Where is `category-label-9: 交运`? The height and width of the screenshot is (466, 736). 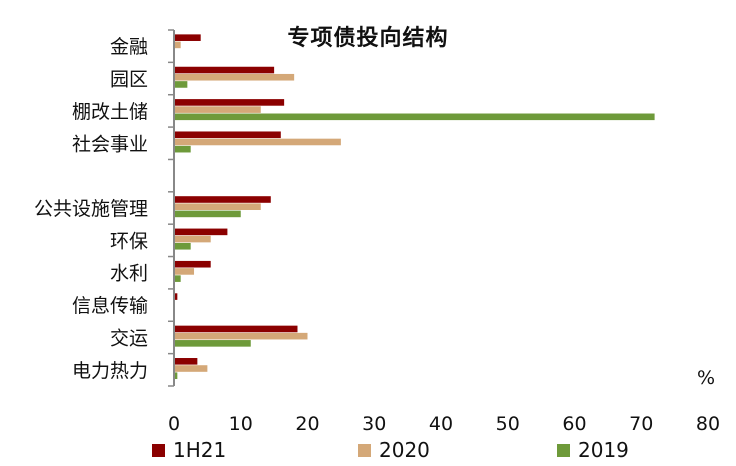 category-label-9: 交运 is located at coordinates (129, 338).